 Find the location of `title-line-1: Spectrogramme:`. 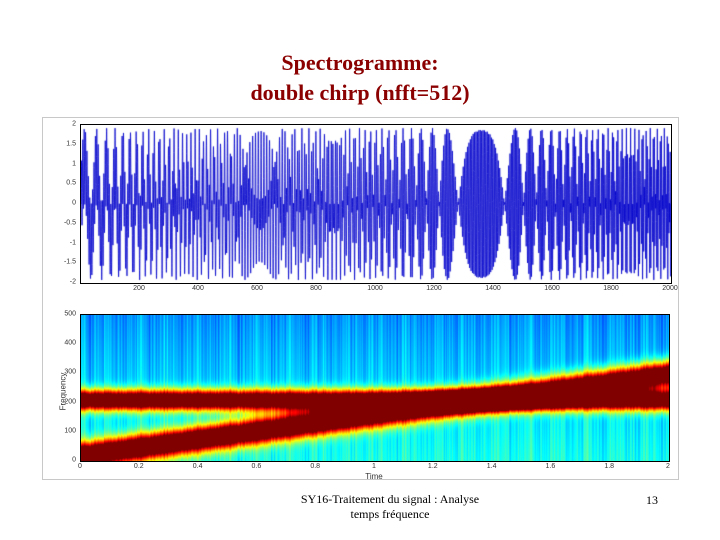

title-line-1: Spectrogramme: is located at coordinates (360, 62).